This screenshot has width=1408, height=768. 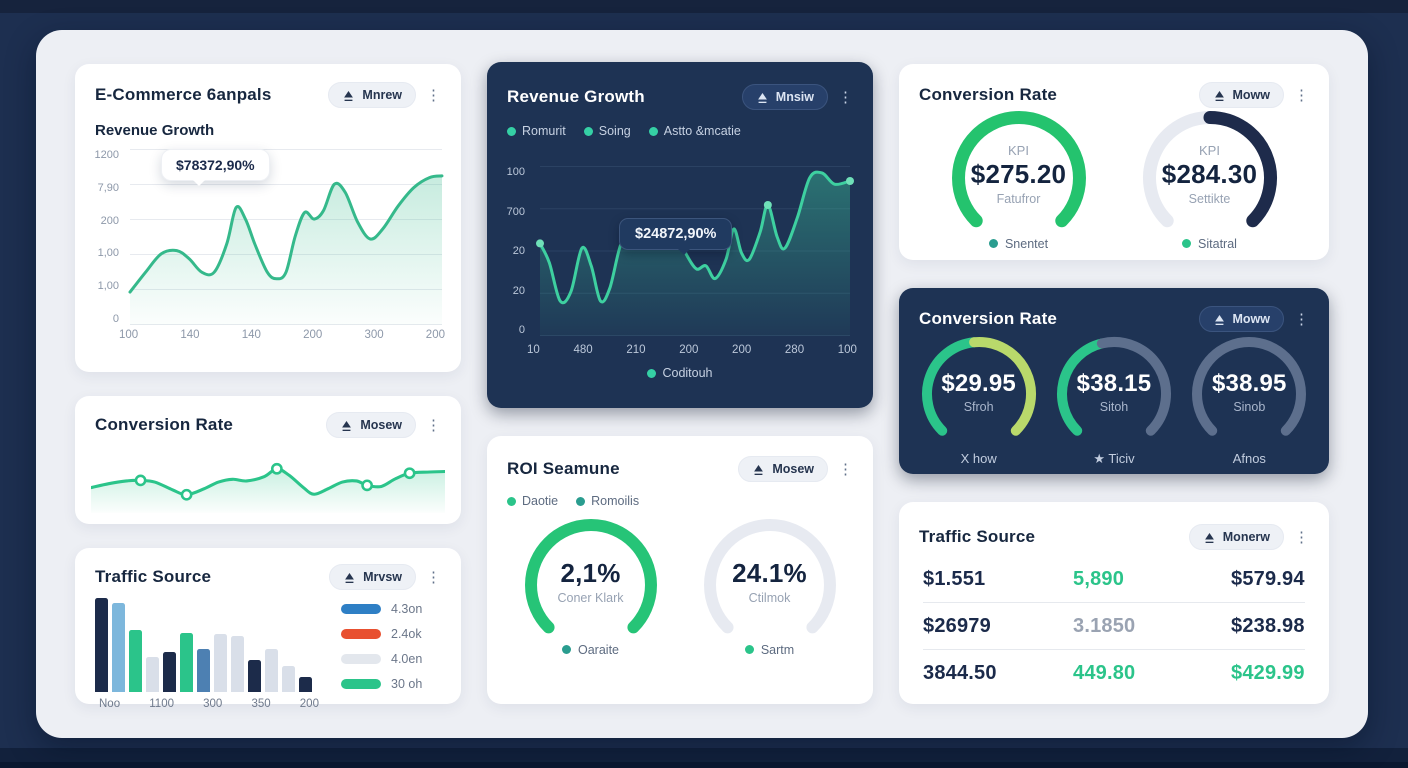 What do you see at coordinates (1268, 578) in the screenshot?
I see `table-cell: $579.94` at bounding box center [1268, 578].